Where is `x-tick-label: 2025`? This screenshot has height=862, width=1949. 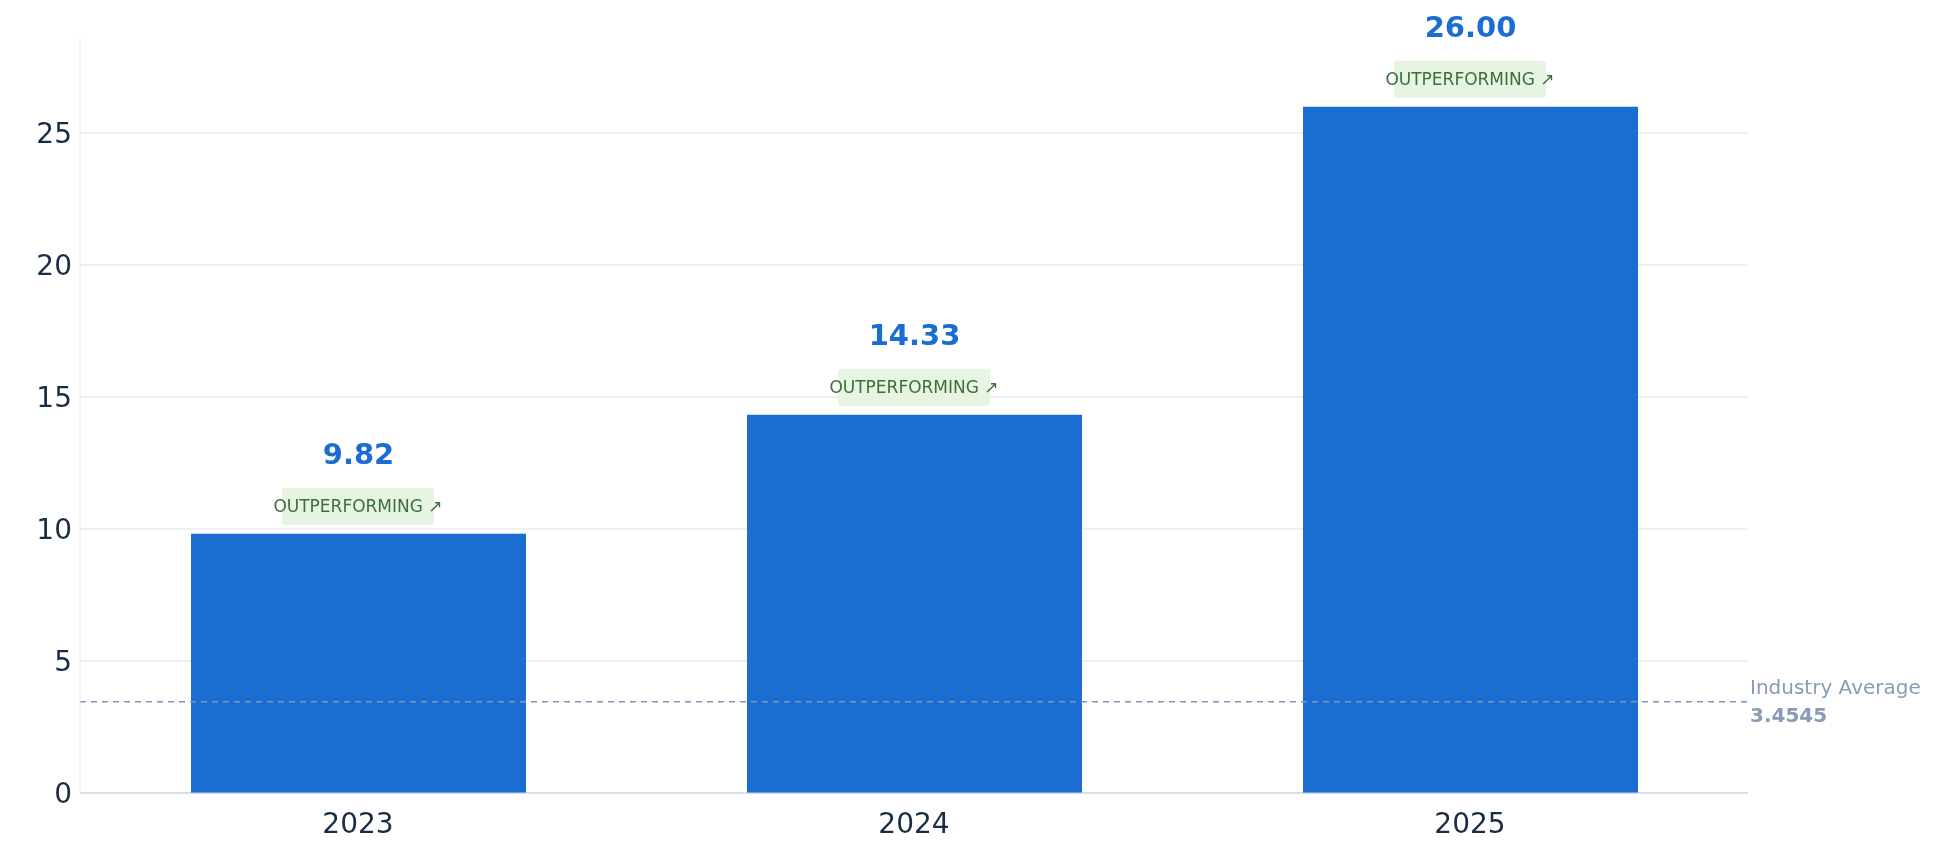
x-tick-label: 2025 is located at coordinates (1470, 823).